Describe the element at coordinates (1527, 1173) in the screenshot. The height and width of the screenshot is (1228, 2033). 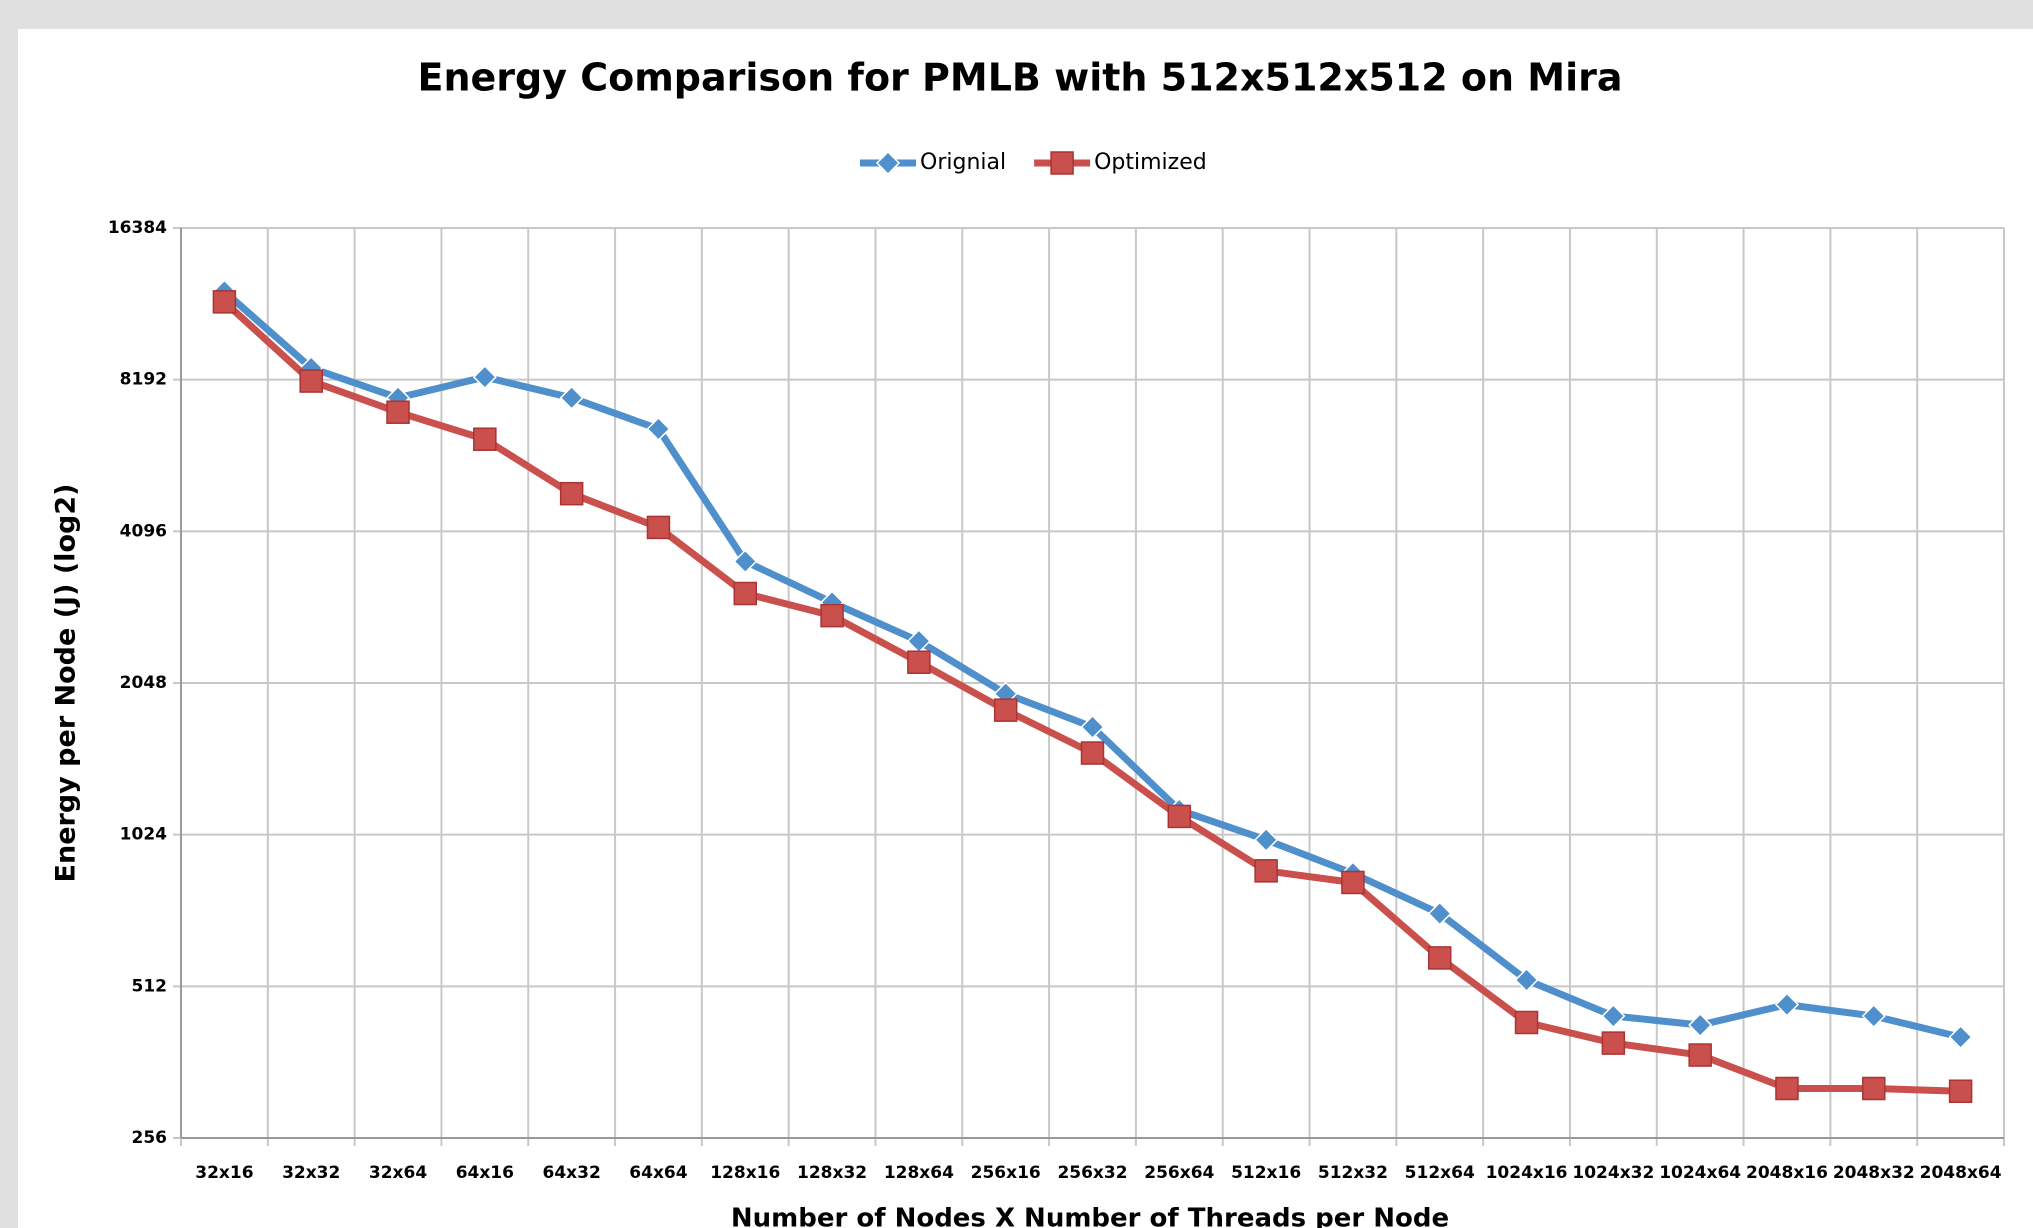
I see `x-tick-label: 1024x16` at that location.